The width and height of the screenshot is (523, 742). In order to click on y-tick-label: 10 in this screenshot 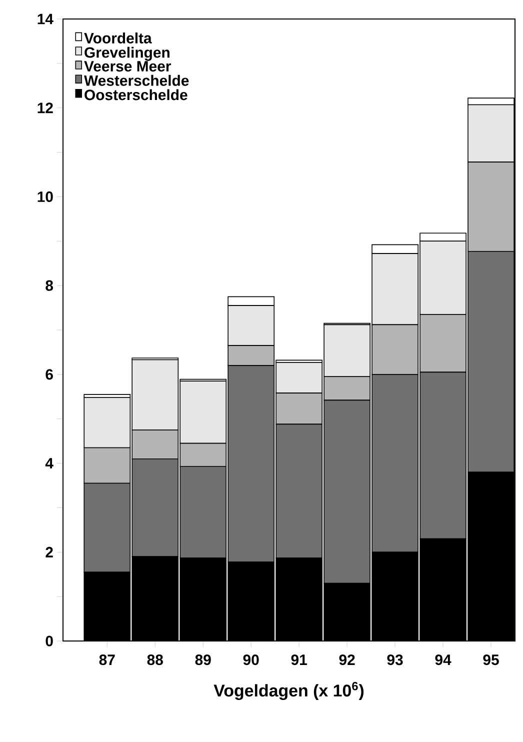, I will do `click(45, 196)`.